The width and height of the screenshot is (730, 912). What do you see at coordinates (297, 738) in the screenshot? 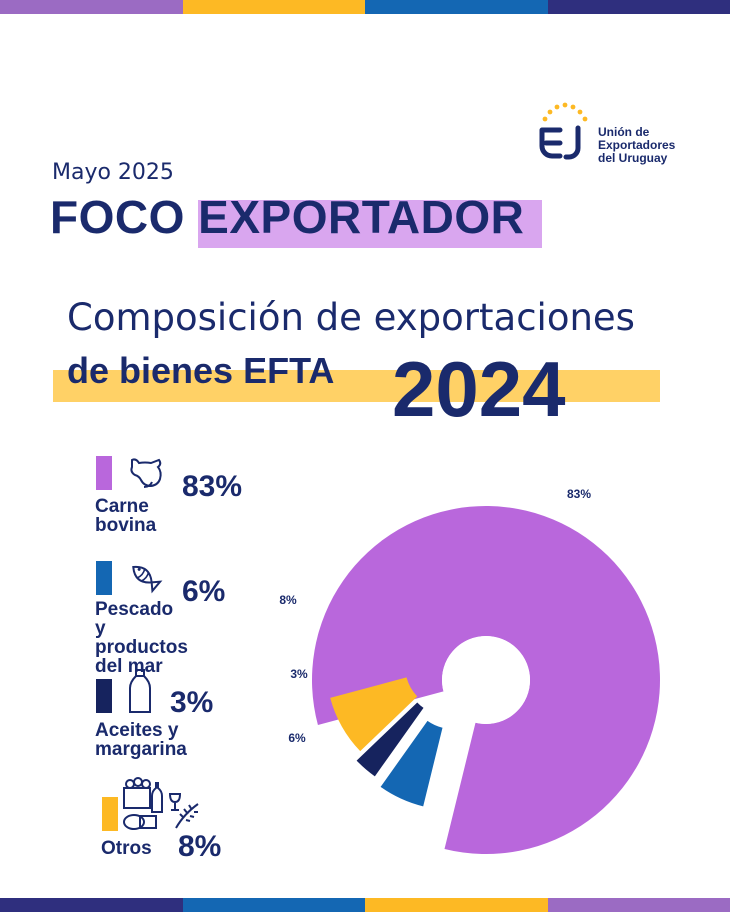
I see `pie-data-label: 6%` at bounding box center [297, 738].